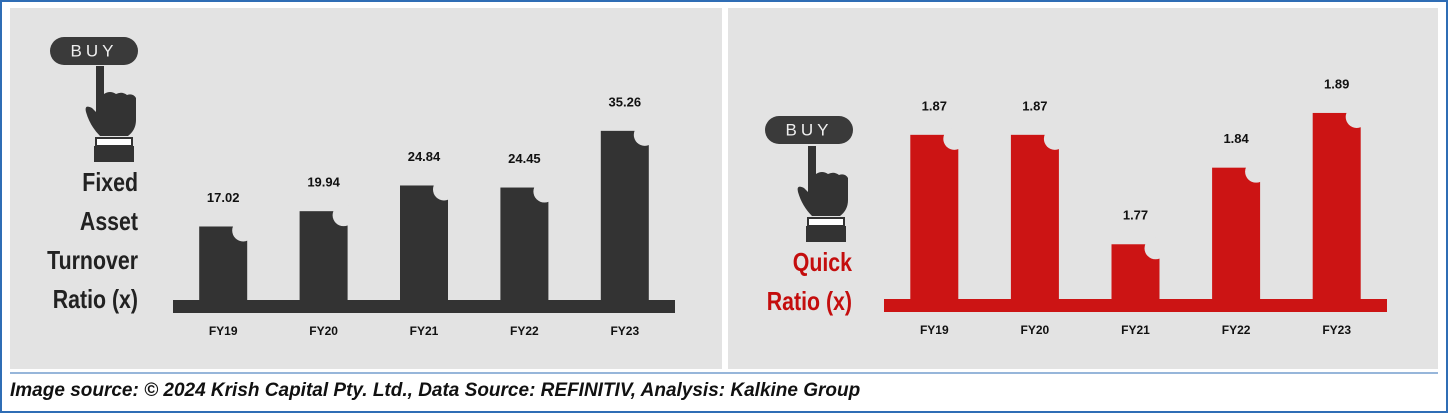  I want to click on value-label: 17.02, so click(223, 197).